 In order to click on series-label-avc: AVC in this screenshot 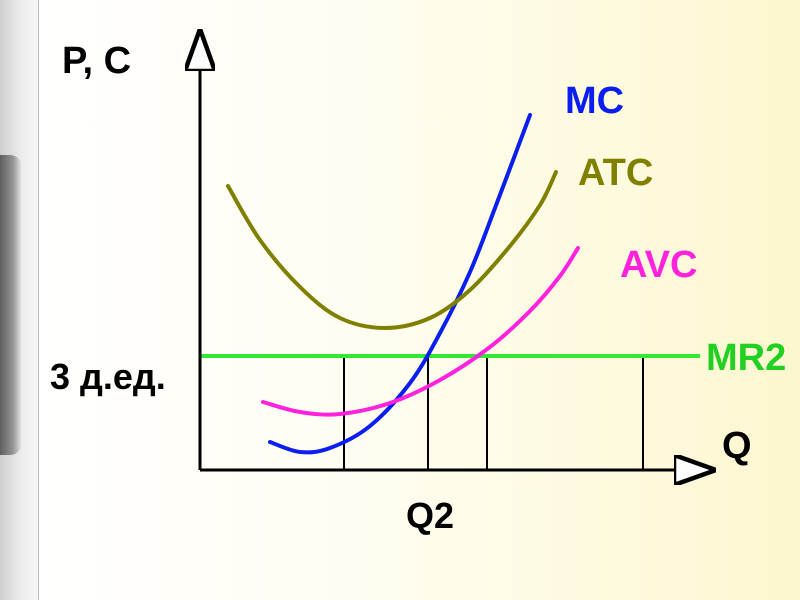, I will do `click(658, 265)`.